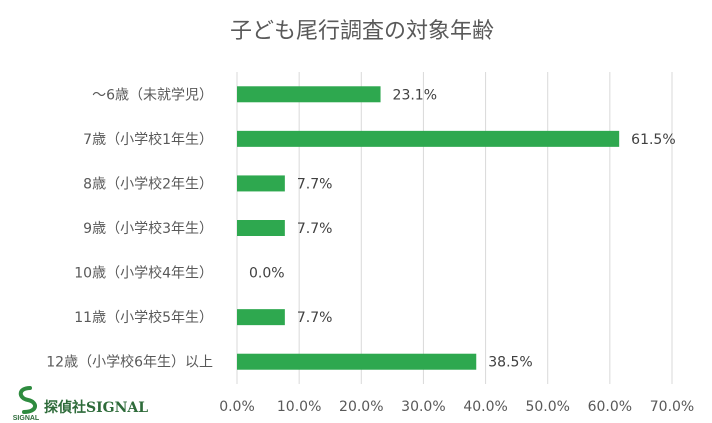 This screenshot has height=423, width=712. What do you see at coordinates (237, 407) in the screenshot?
I see `x-tick-label: 0.0%` at bounding box center [237, 407].